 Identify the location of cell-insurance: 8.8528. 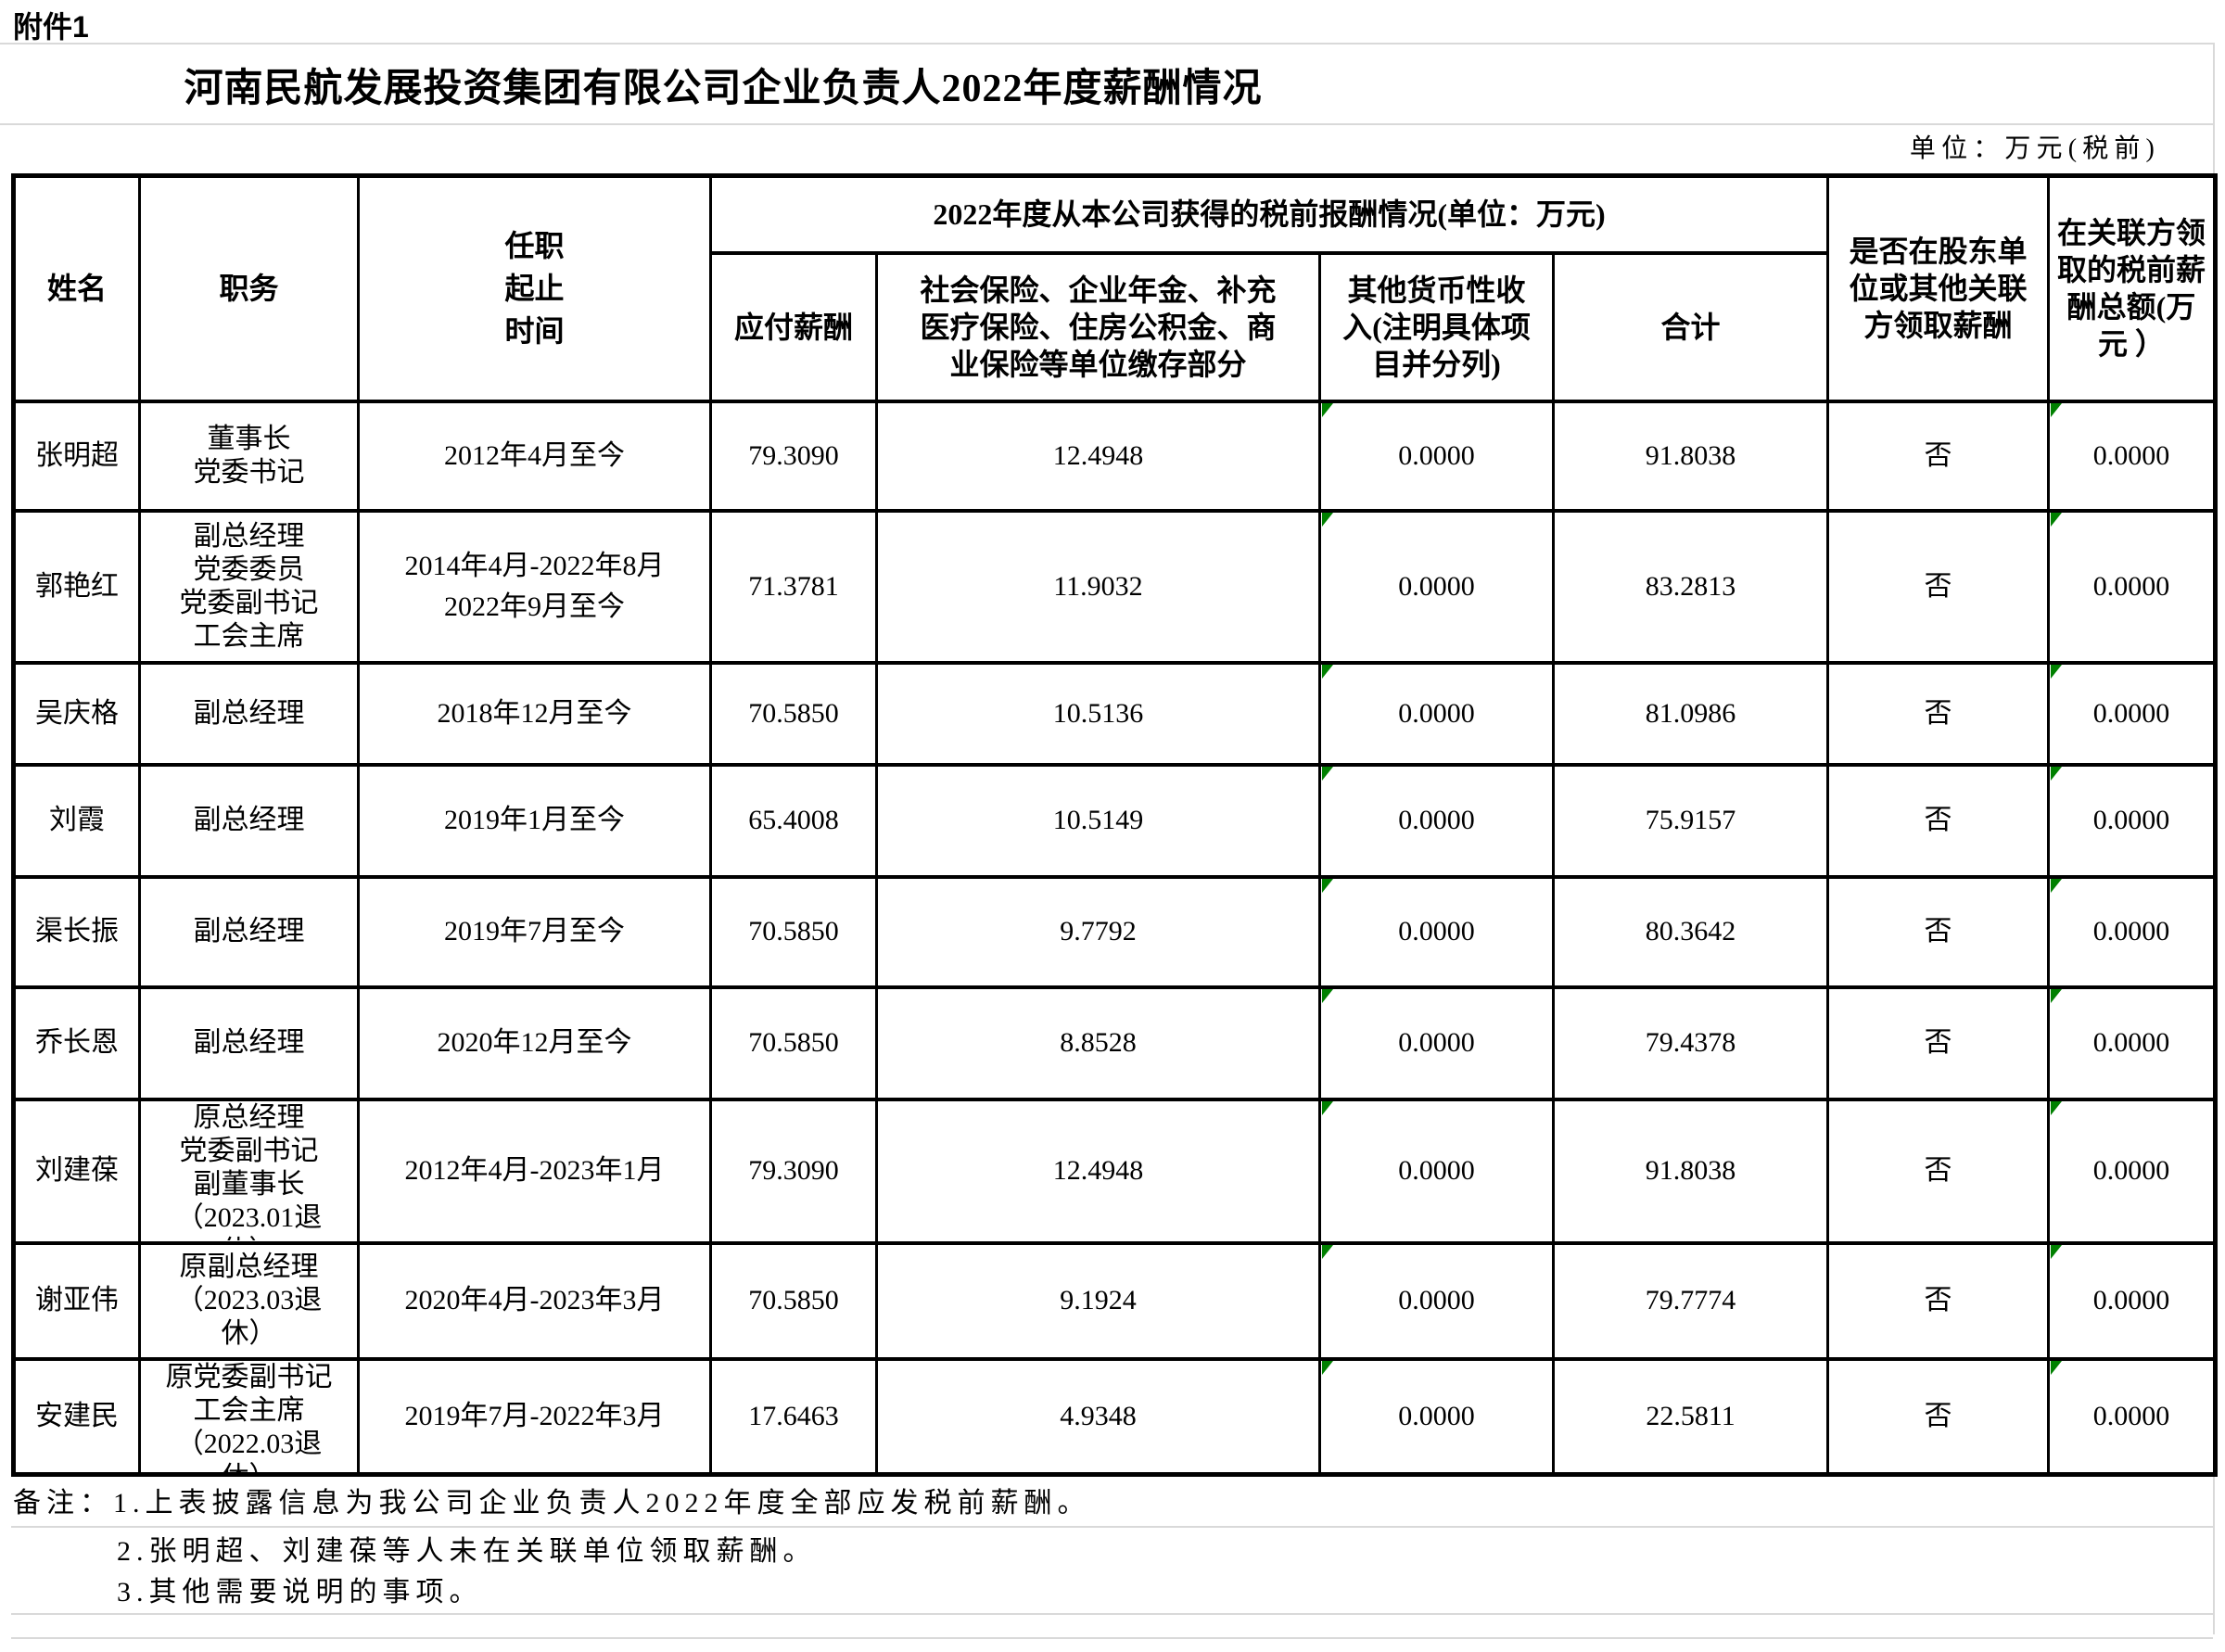
(1098, 1043).